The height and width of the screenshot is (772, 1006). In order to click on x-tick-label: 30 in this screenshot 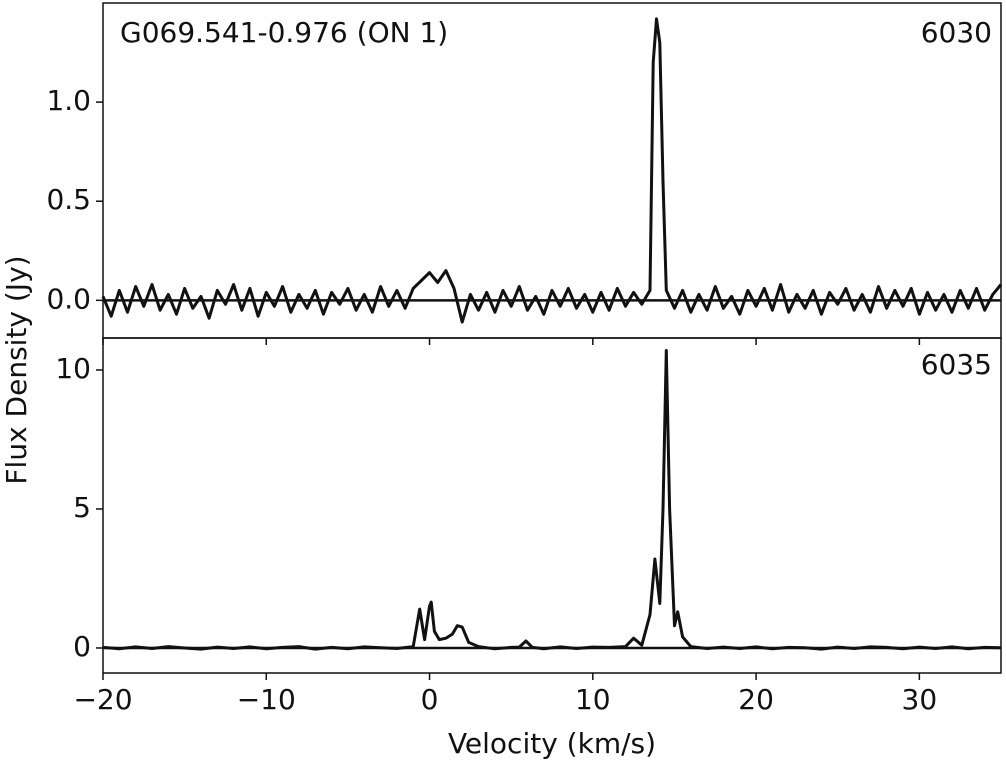, I will do `click(920, 699)`.